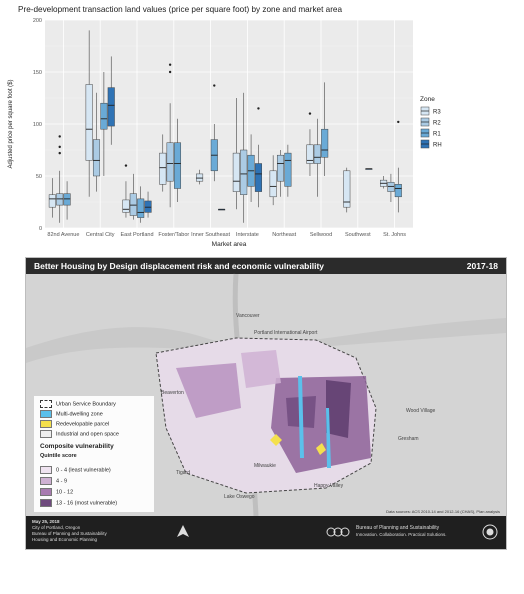  What do you see at coordinates (437, 113) in the screenshot?
I see `legend-label-r3: R3` at bounding box center [437, 113].